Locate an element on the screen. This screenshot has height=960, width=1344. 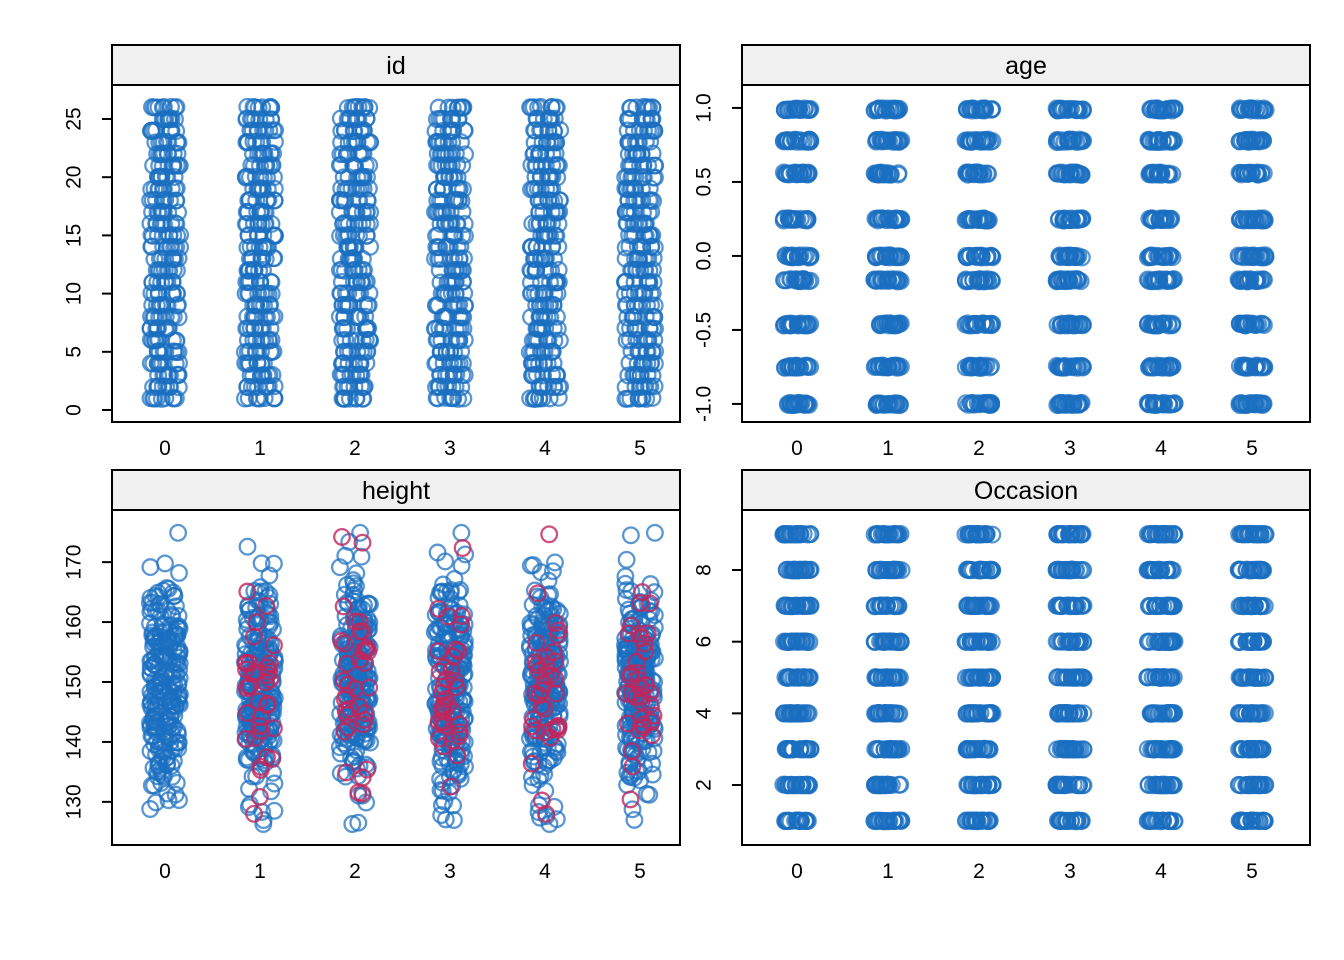
strip-height is located at coordinates (396, 490).